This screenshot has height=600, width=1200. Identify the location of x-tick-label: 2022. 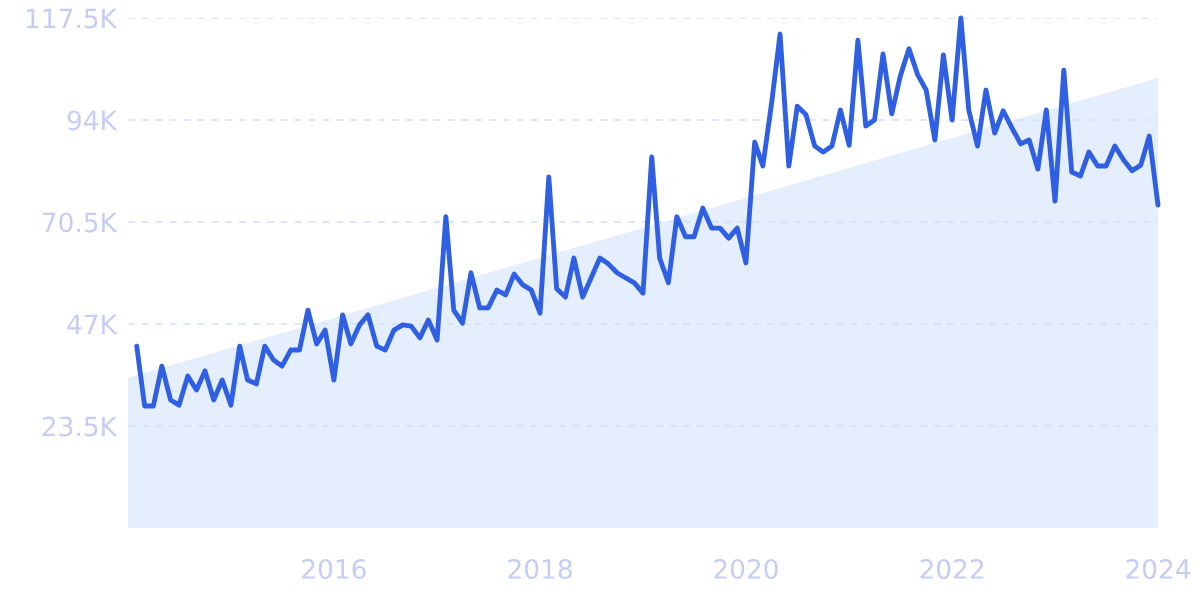
(952, 569).